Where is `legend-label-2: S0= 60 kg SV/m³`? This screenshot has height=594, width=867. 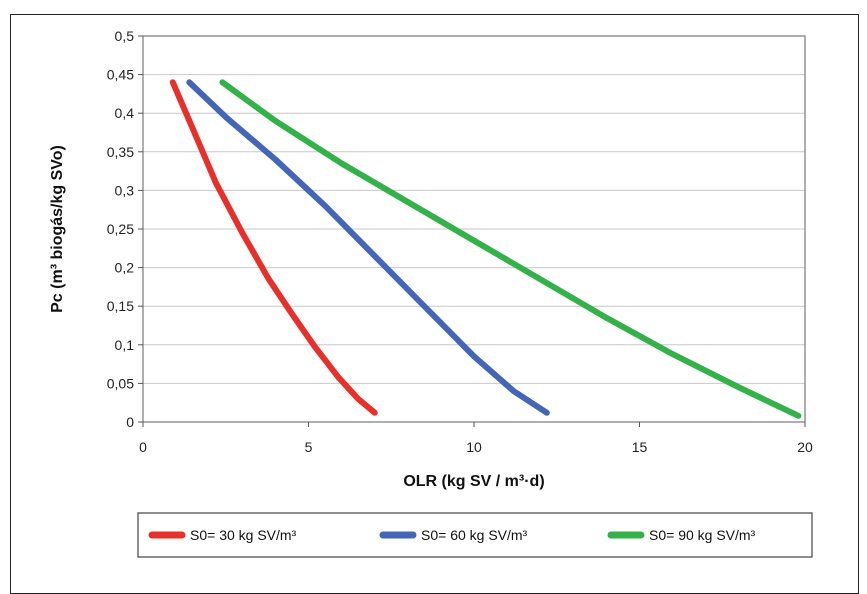 legend-label-2: S0= 60 kg SV/m³ is located at coordinates (474, 535).